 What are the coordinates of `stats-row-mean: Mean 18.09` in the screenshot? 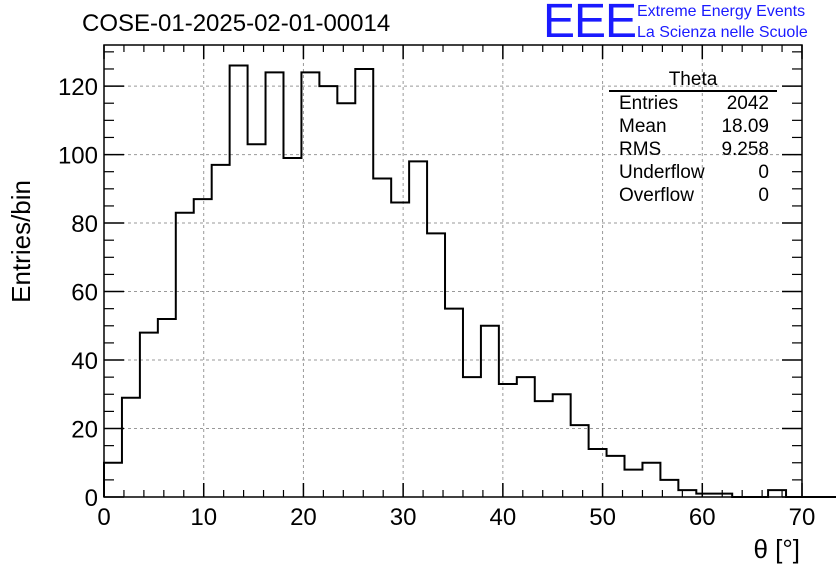 It's located at (692, 126).